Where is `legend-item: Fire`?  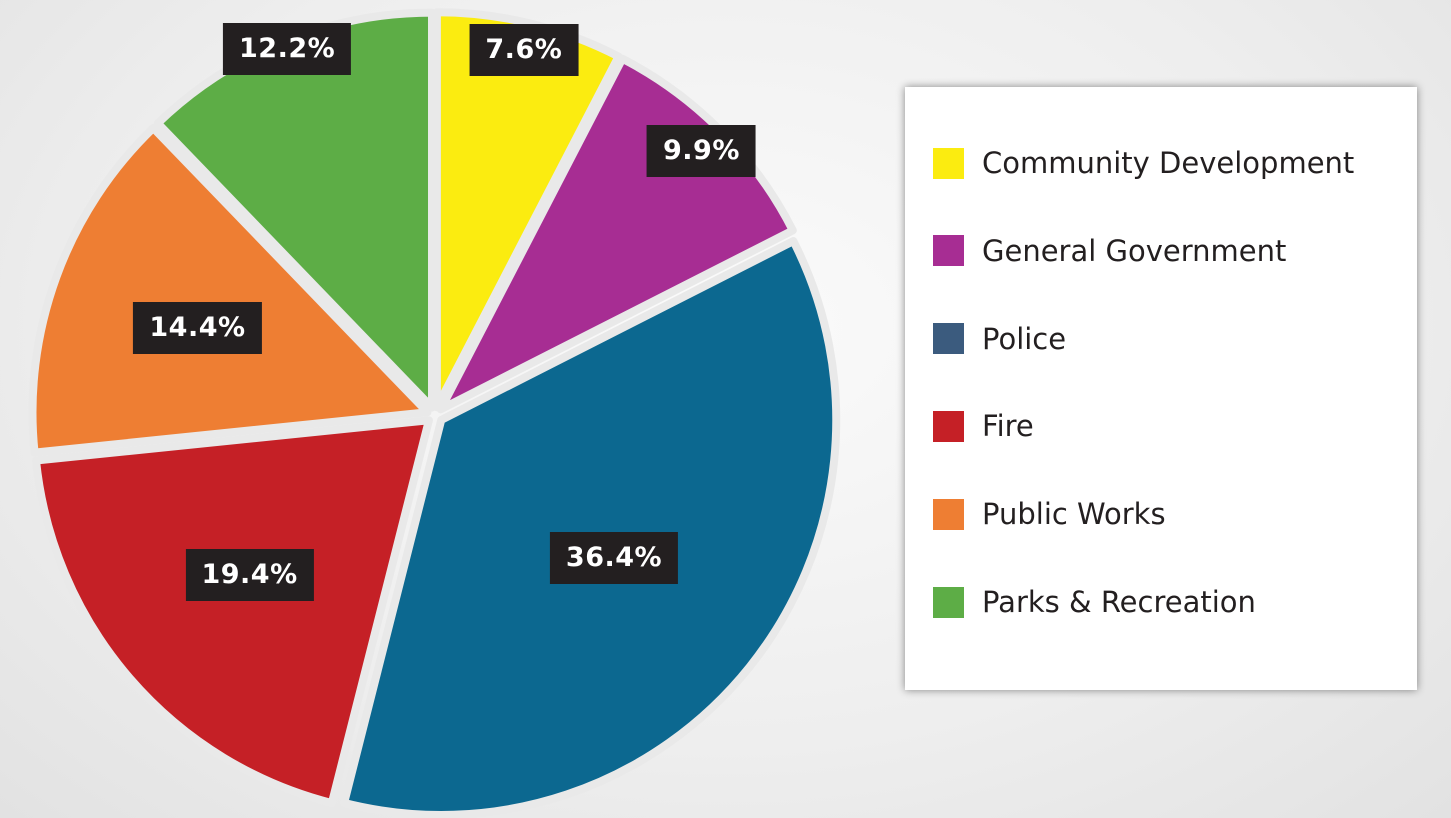
legend-item: Fire is located at coordinates (983, 426).